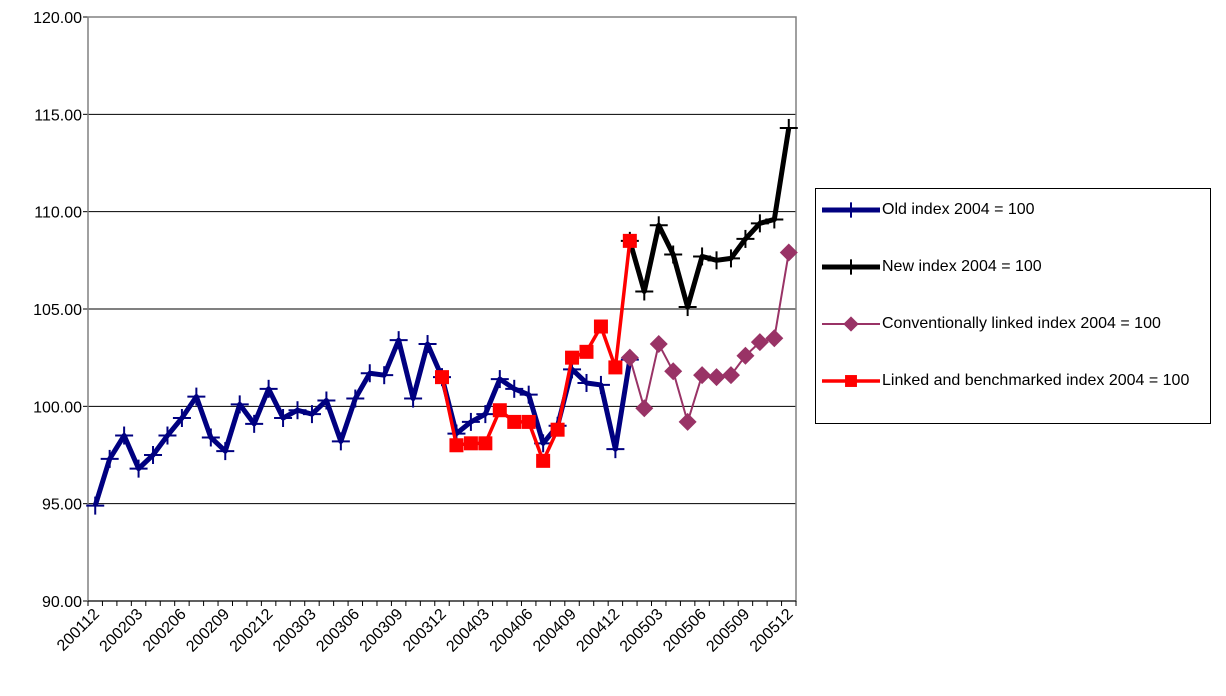 The image size is (1226, 696). Describe the element at coordinates (57, 407) in the screenshot. I see `y-tick-label: 100.00` at that location.